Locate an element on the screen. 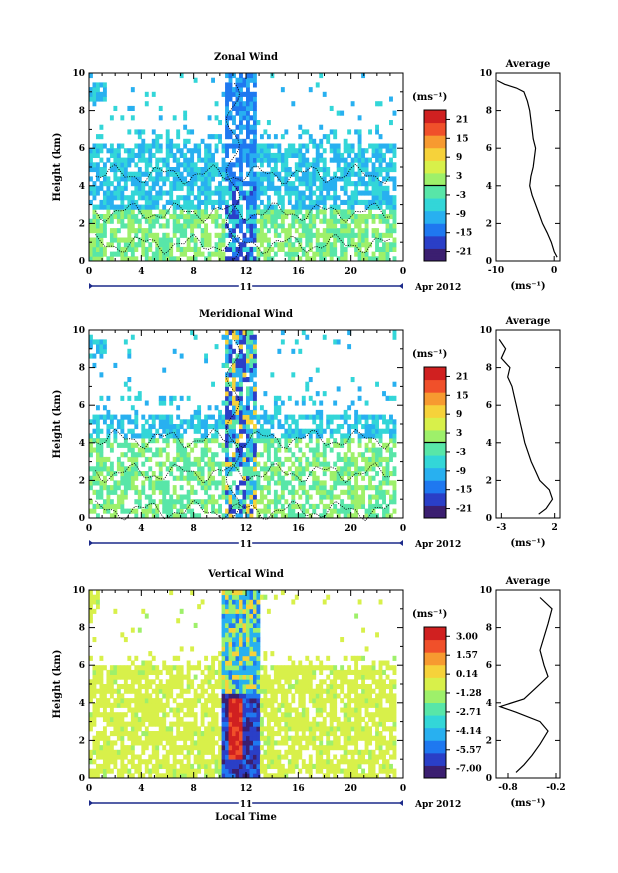 This screenshot has height=873, width=618. profile-y-tick-label: 4 is located at coordinates (489, 444).